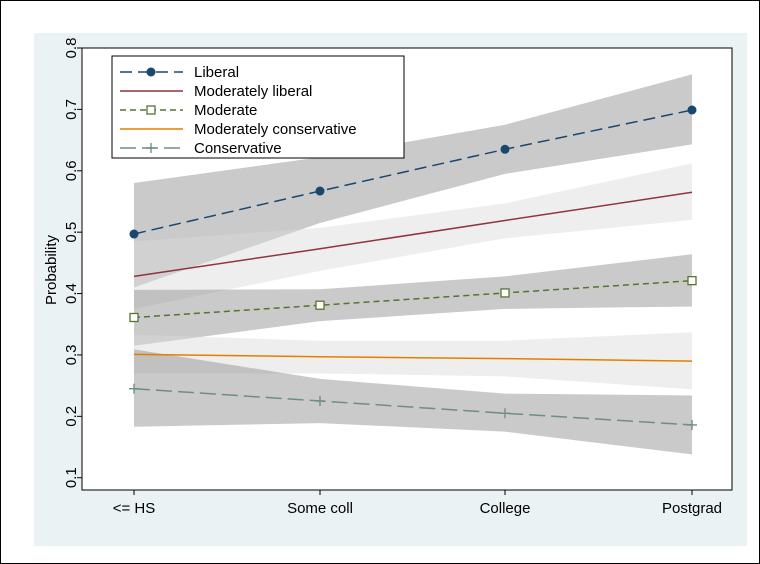 This screenshot has width=760, height=564. I want to click on y-tick-label-7: 0.8, so click(71, 48).